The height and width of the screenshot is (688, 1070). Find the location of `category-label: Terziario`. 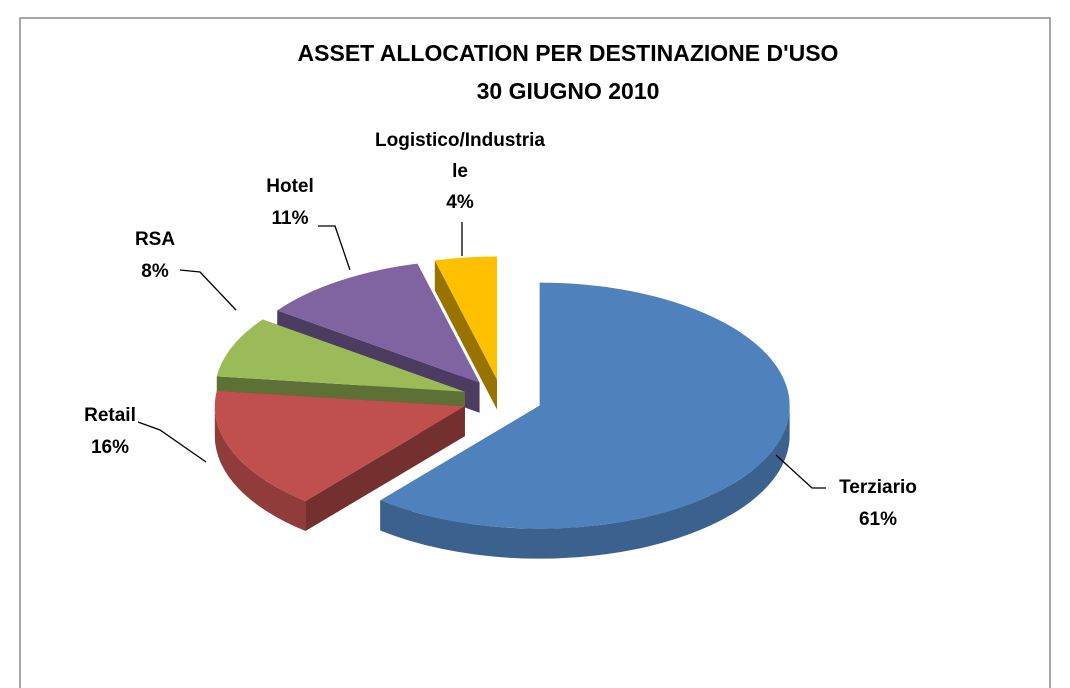

category-label: Terziario is located at coordinates (878, 487).